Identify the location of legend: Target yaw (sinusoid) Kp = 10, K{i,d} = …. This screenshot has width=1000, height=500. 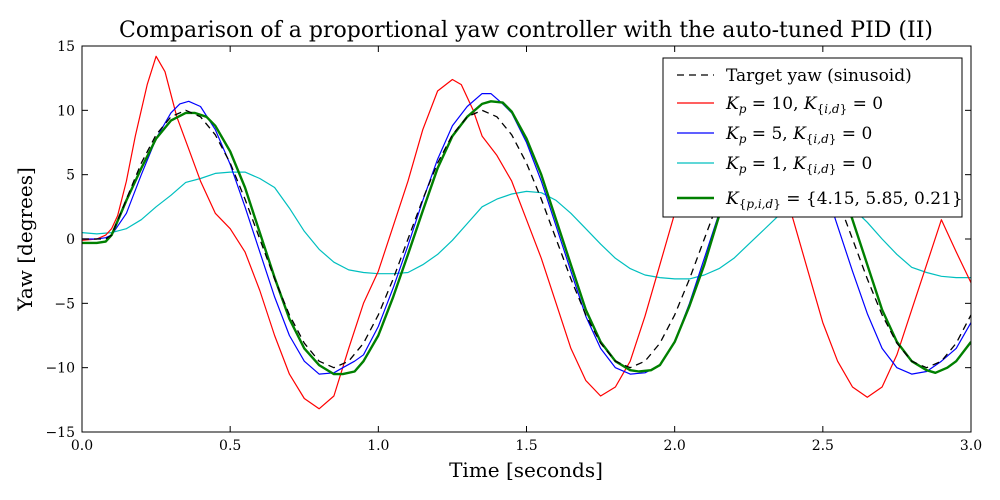
(812, 137).